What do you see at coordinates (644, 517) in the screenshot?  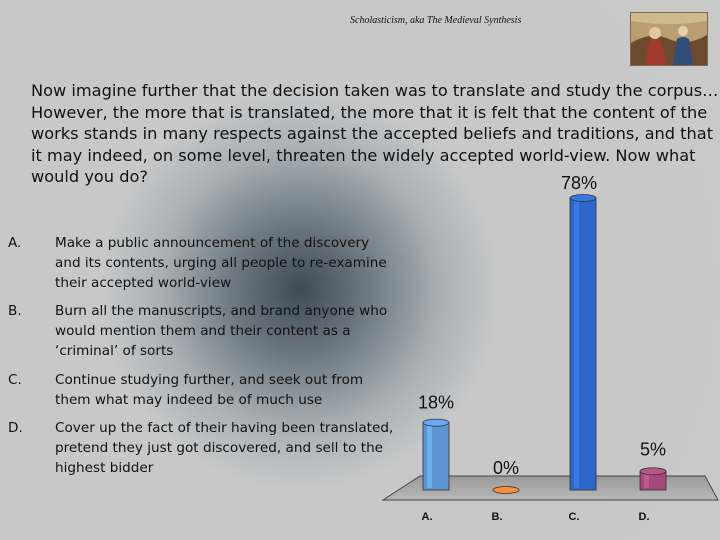 I see `category-label: D.` at bounding box center [644, 517].